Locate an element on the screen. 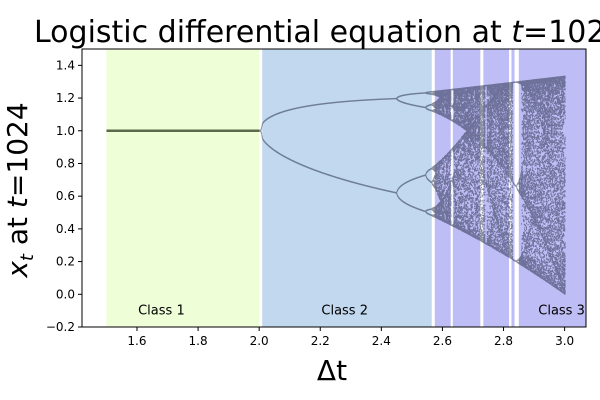  y-axis-title: xt at t=1024 is located at coordinates (19, 190).